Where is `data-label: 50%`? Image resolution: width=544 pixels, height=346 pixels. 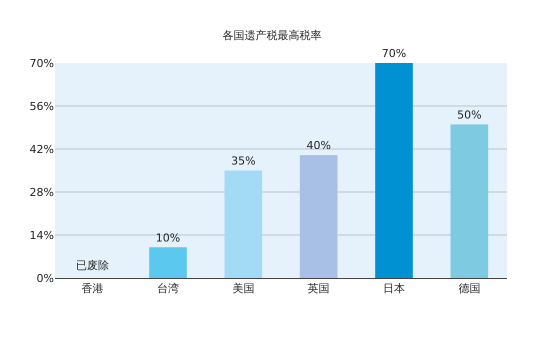 data-label: 50% is located at coordinates (469, 115).